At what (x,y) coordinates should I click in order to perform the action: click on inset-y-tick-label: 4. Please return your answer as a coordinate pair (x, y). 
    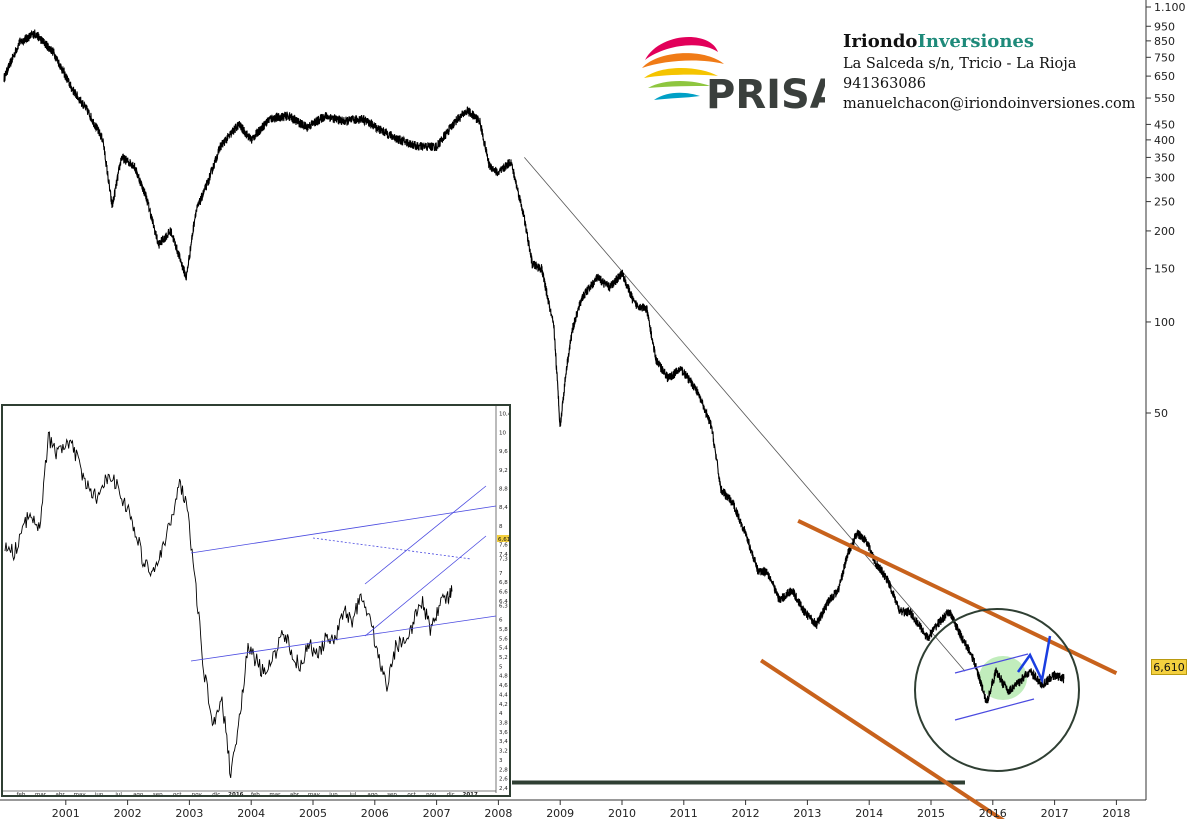
    Looking at the image, I should click on (501, 714).